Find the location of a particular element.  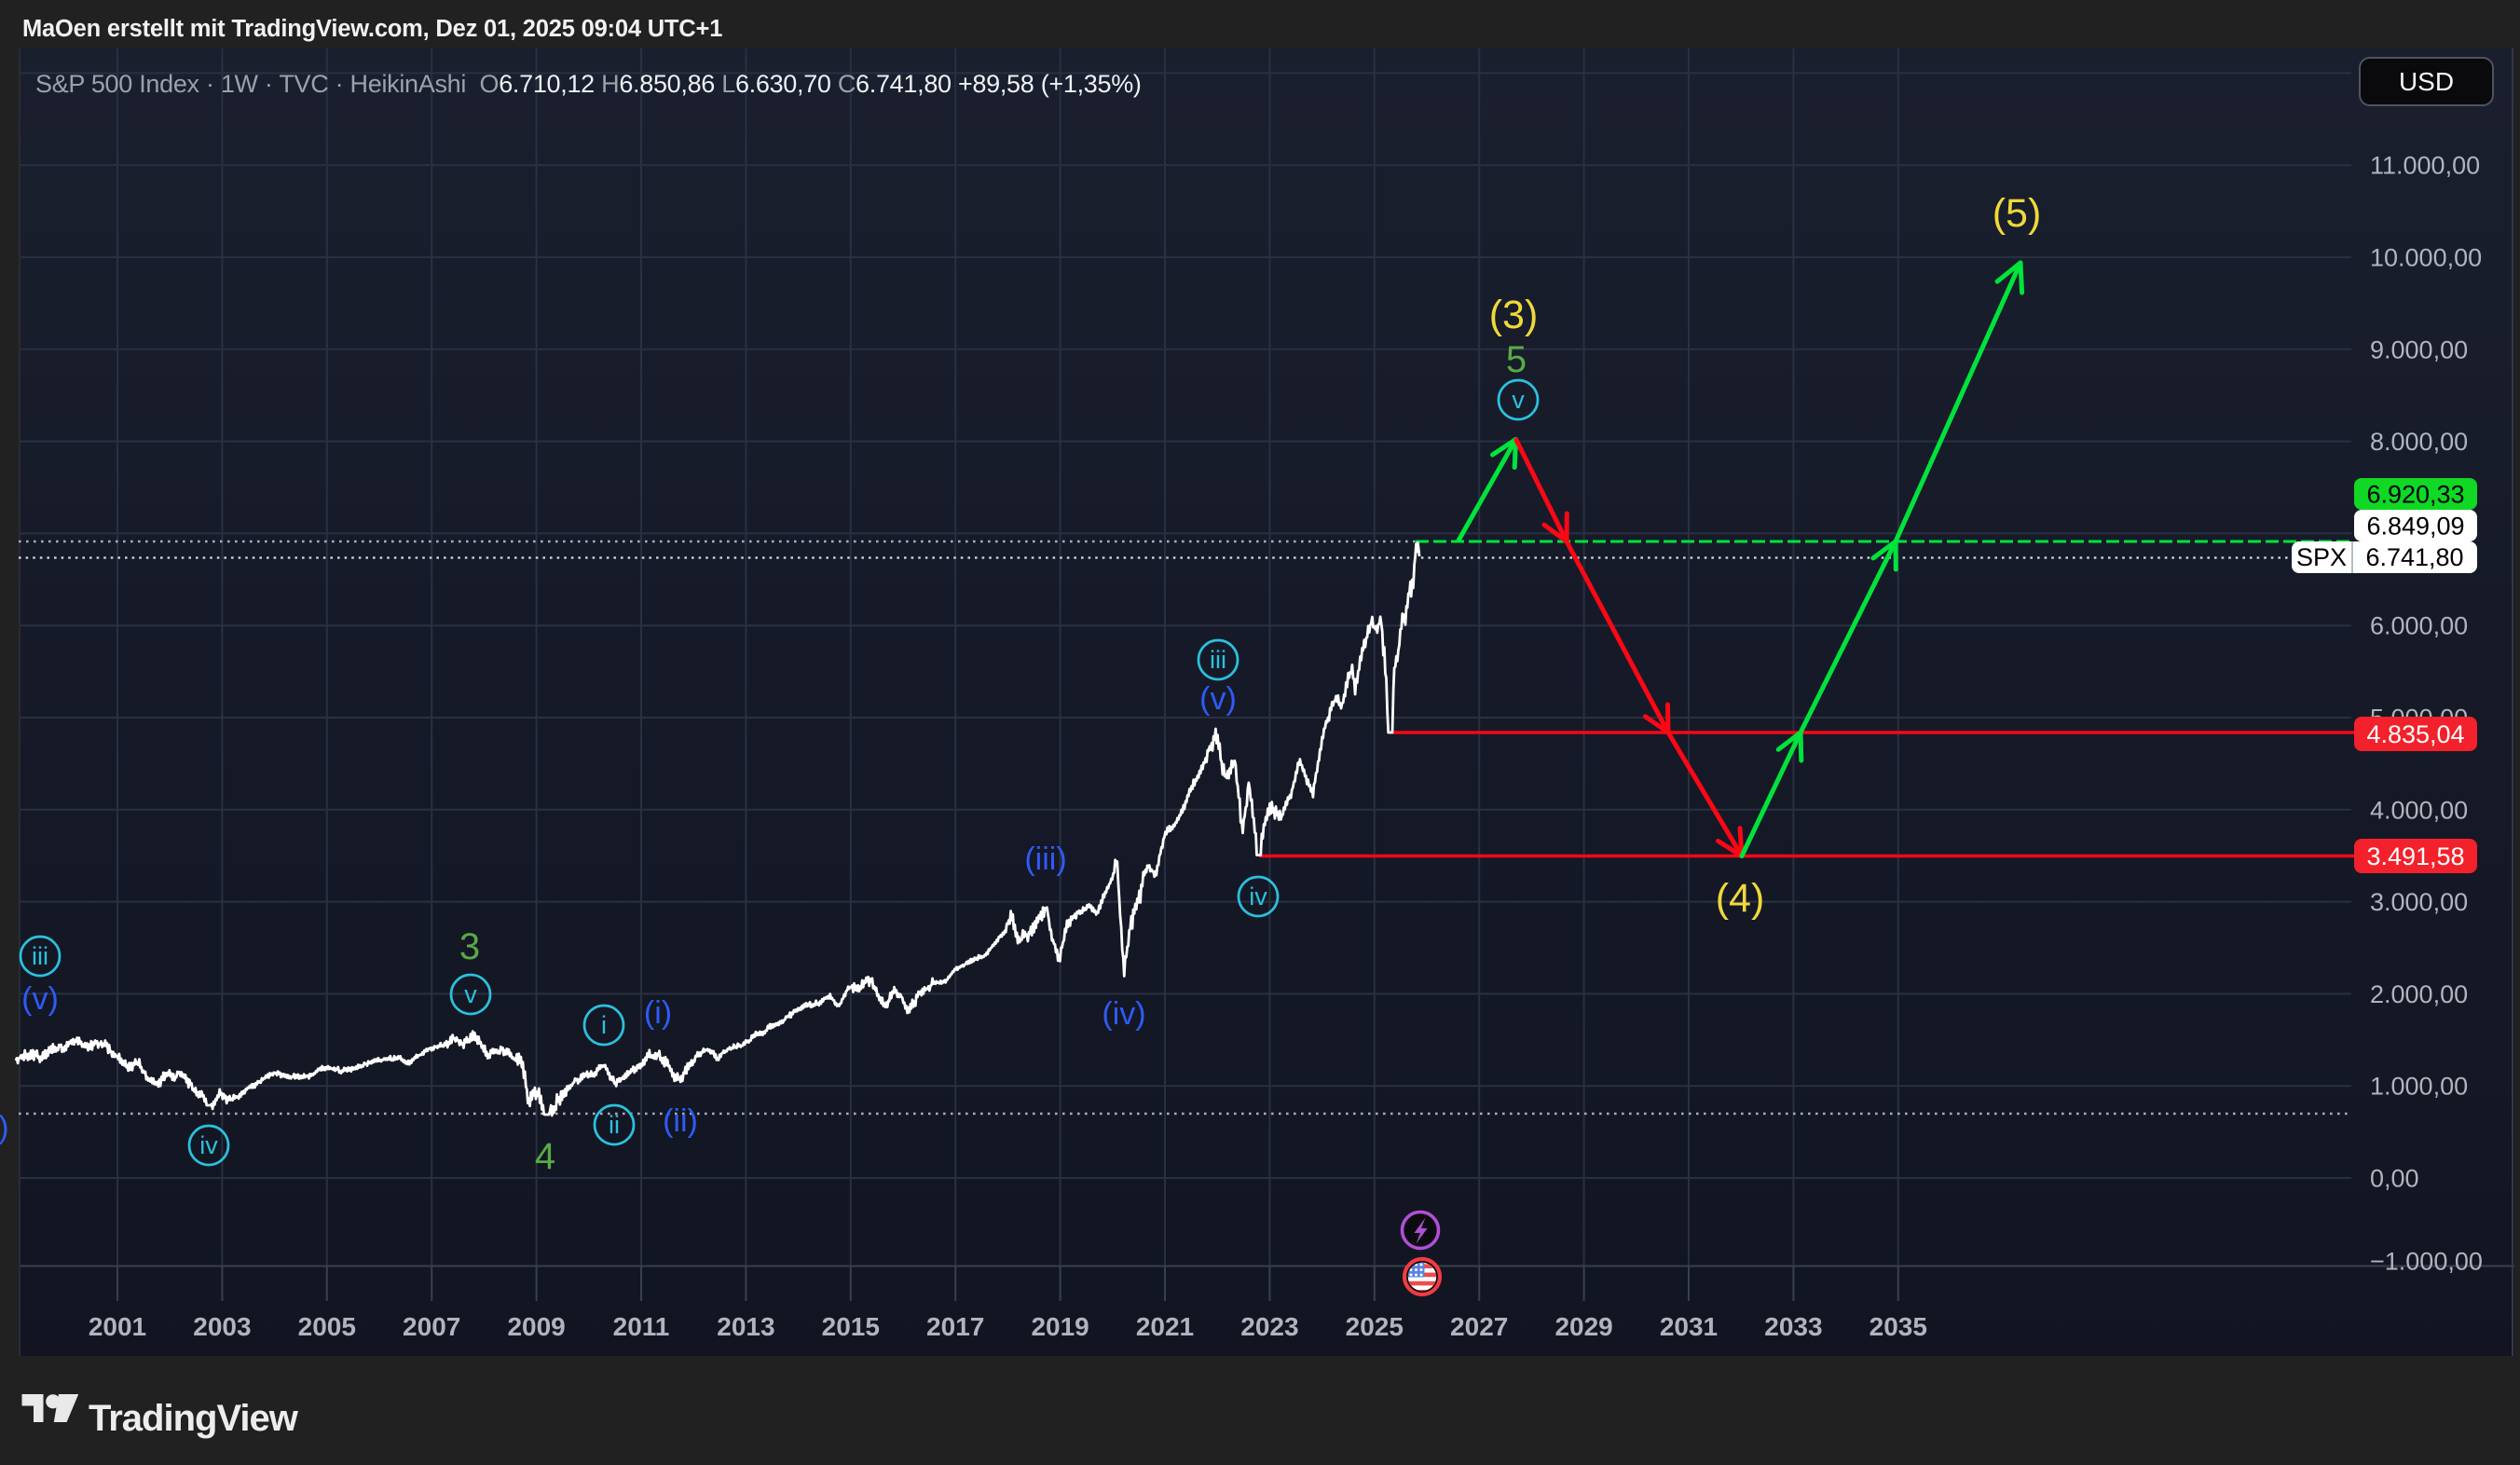

svg-text: 8.000,00 is located at coordinates (2419, 442).